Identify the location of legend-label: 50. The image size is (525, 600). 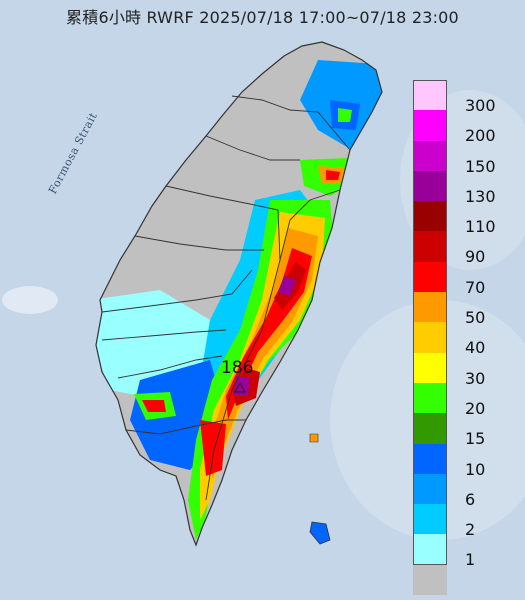
(475, 318).